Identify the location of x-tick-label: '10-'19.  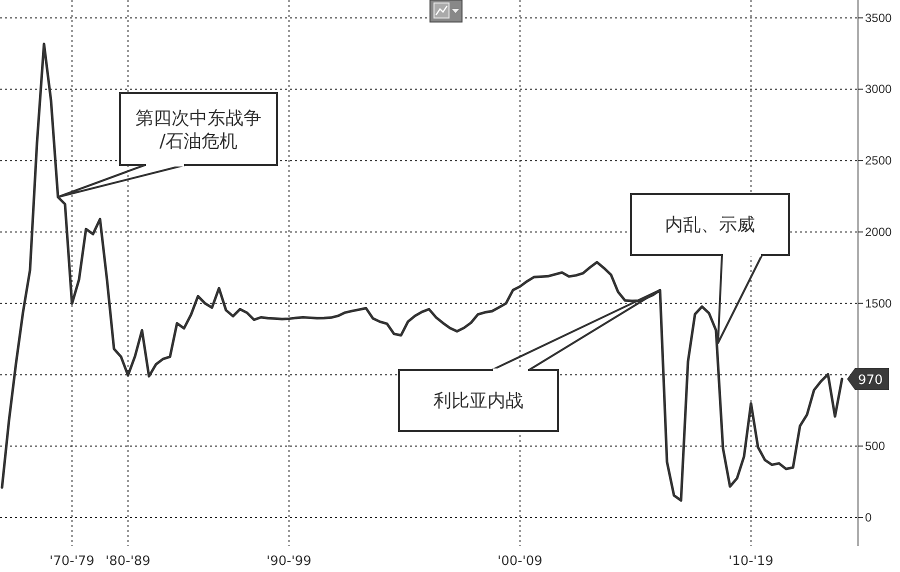
(751, 561).